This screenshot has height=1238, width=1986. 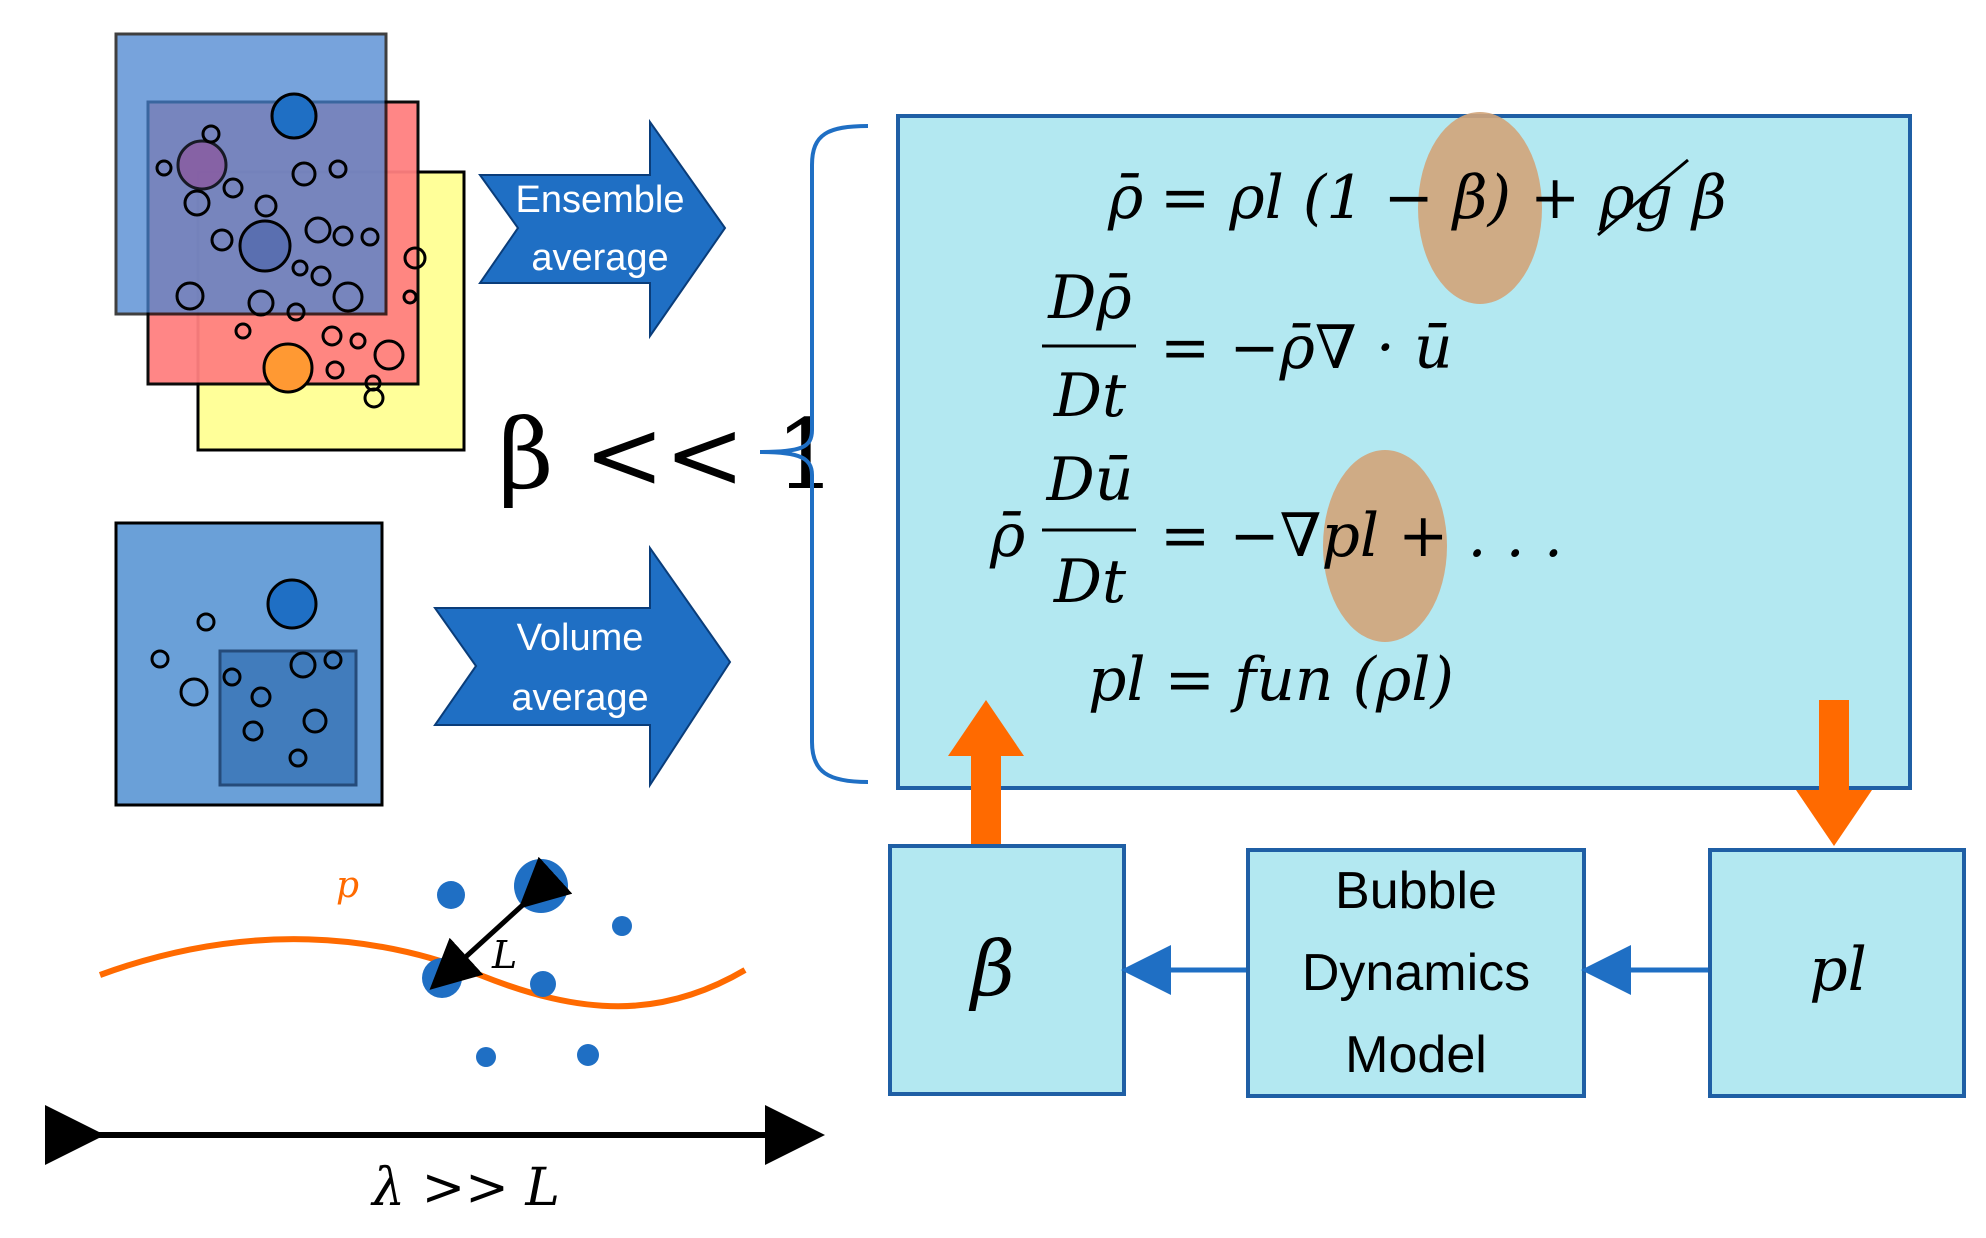 I want to click on volume-label-1: Volume, so click(x=580, y=638).